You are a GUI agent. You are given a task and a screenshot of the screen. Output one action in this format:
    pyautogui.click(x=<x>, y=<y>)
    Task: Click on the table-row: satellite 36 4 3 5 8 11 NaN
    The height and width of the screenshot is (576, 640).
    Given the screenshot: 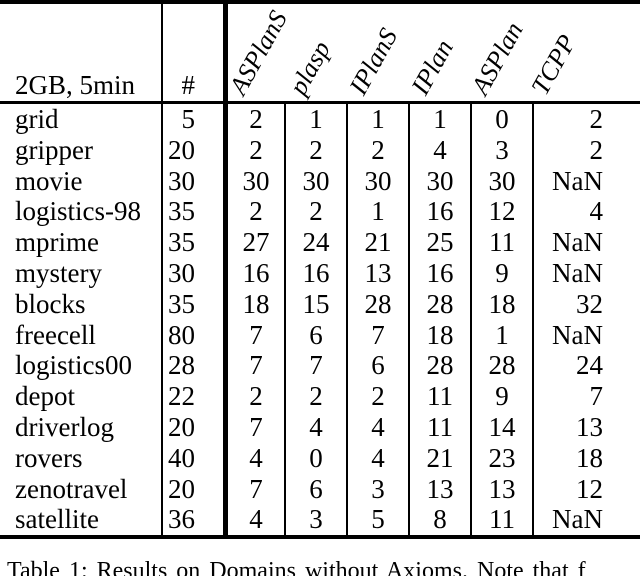 What is the action you would take?
    pyautogui.click(x=320, y=520)
    